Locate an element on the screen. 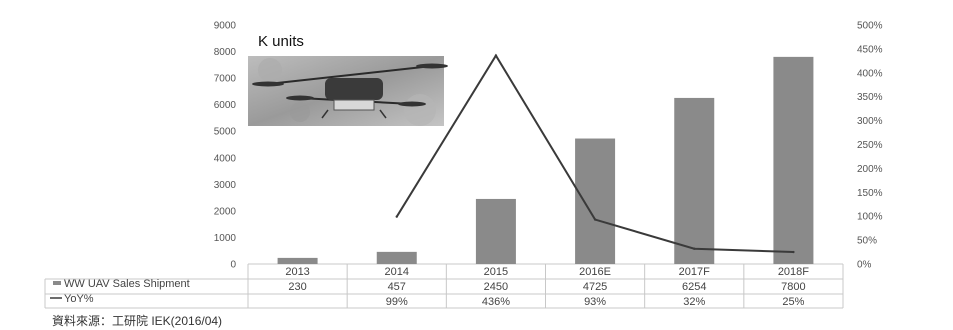  yoy-value-cell: 436% is located at coordinates (496, 302).